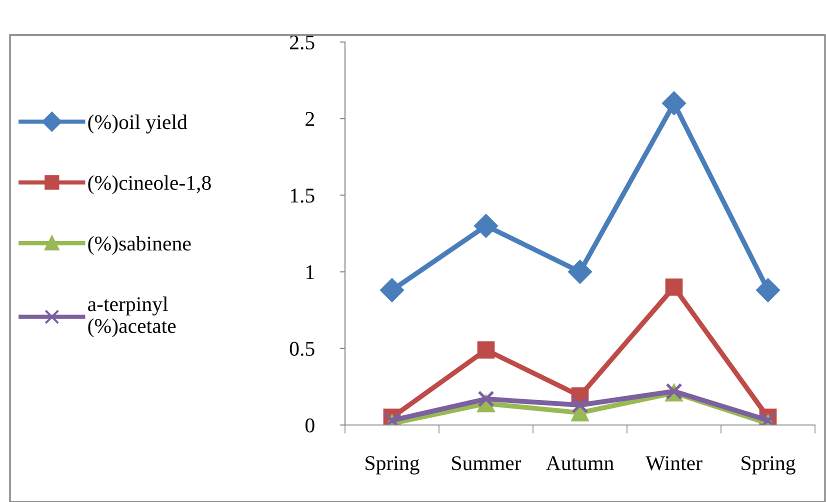 The width and height of the screenshot is (826, 502). Describe the element at coordinates (302, 195) in the screenshot. I see `y-tick-label: 1.5` at that location.